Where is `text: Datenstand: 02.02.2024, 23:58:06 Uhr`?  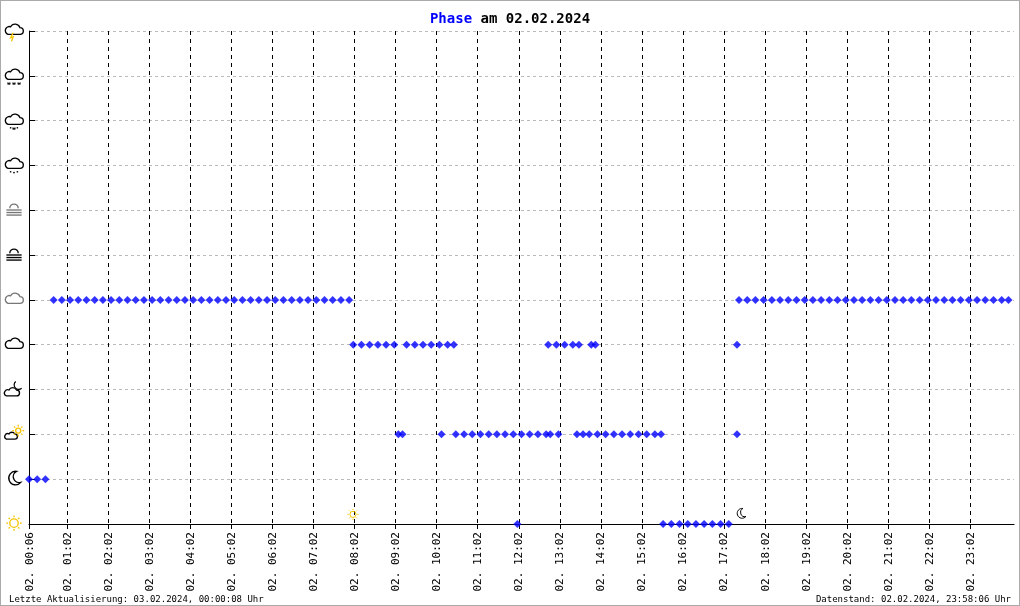 text: Datenstand: 02.02.2024, 23:58:06 Uhr is located at coordinates (913, 598).